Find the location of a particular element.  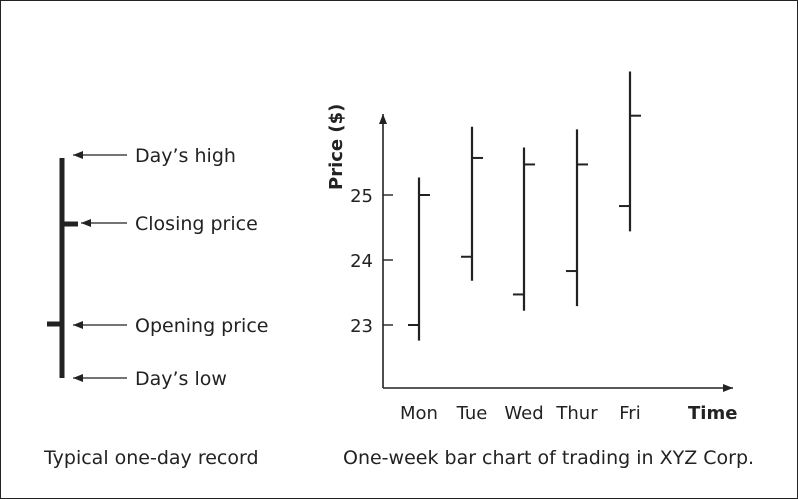

label-days-high: Day’s high is located at coordinates (185, 156).